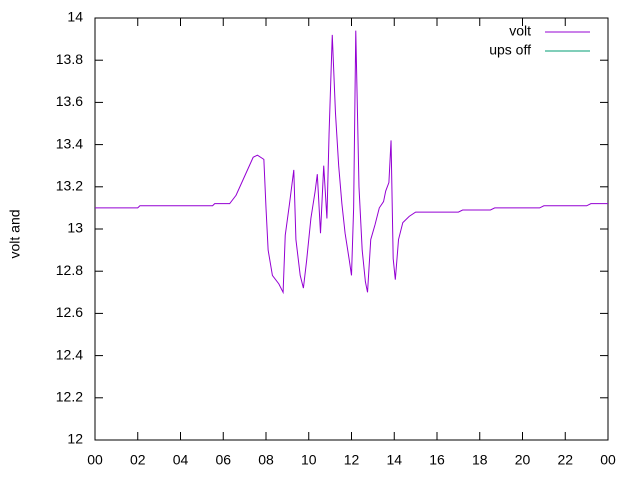 The width and height of the screenshot is (640, 480). I want to click on y-tick-label: 12.6, so click(69, 312).